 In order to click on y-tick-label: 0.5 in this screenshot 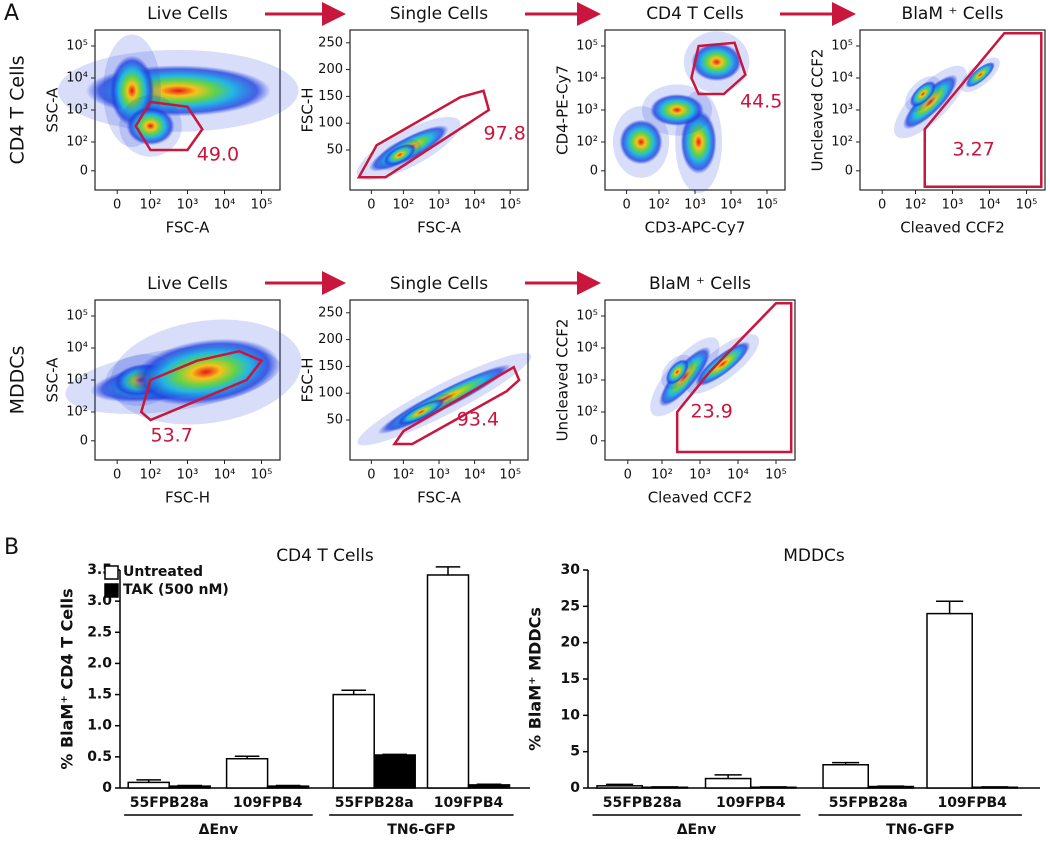, I will do `click(99, 757)`.